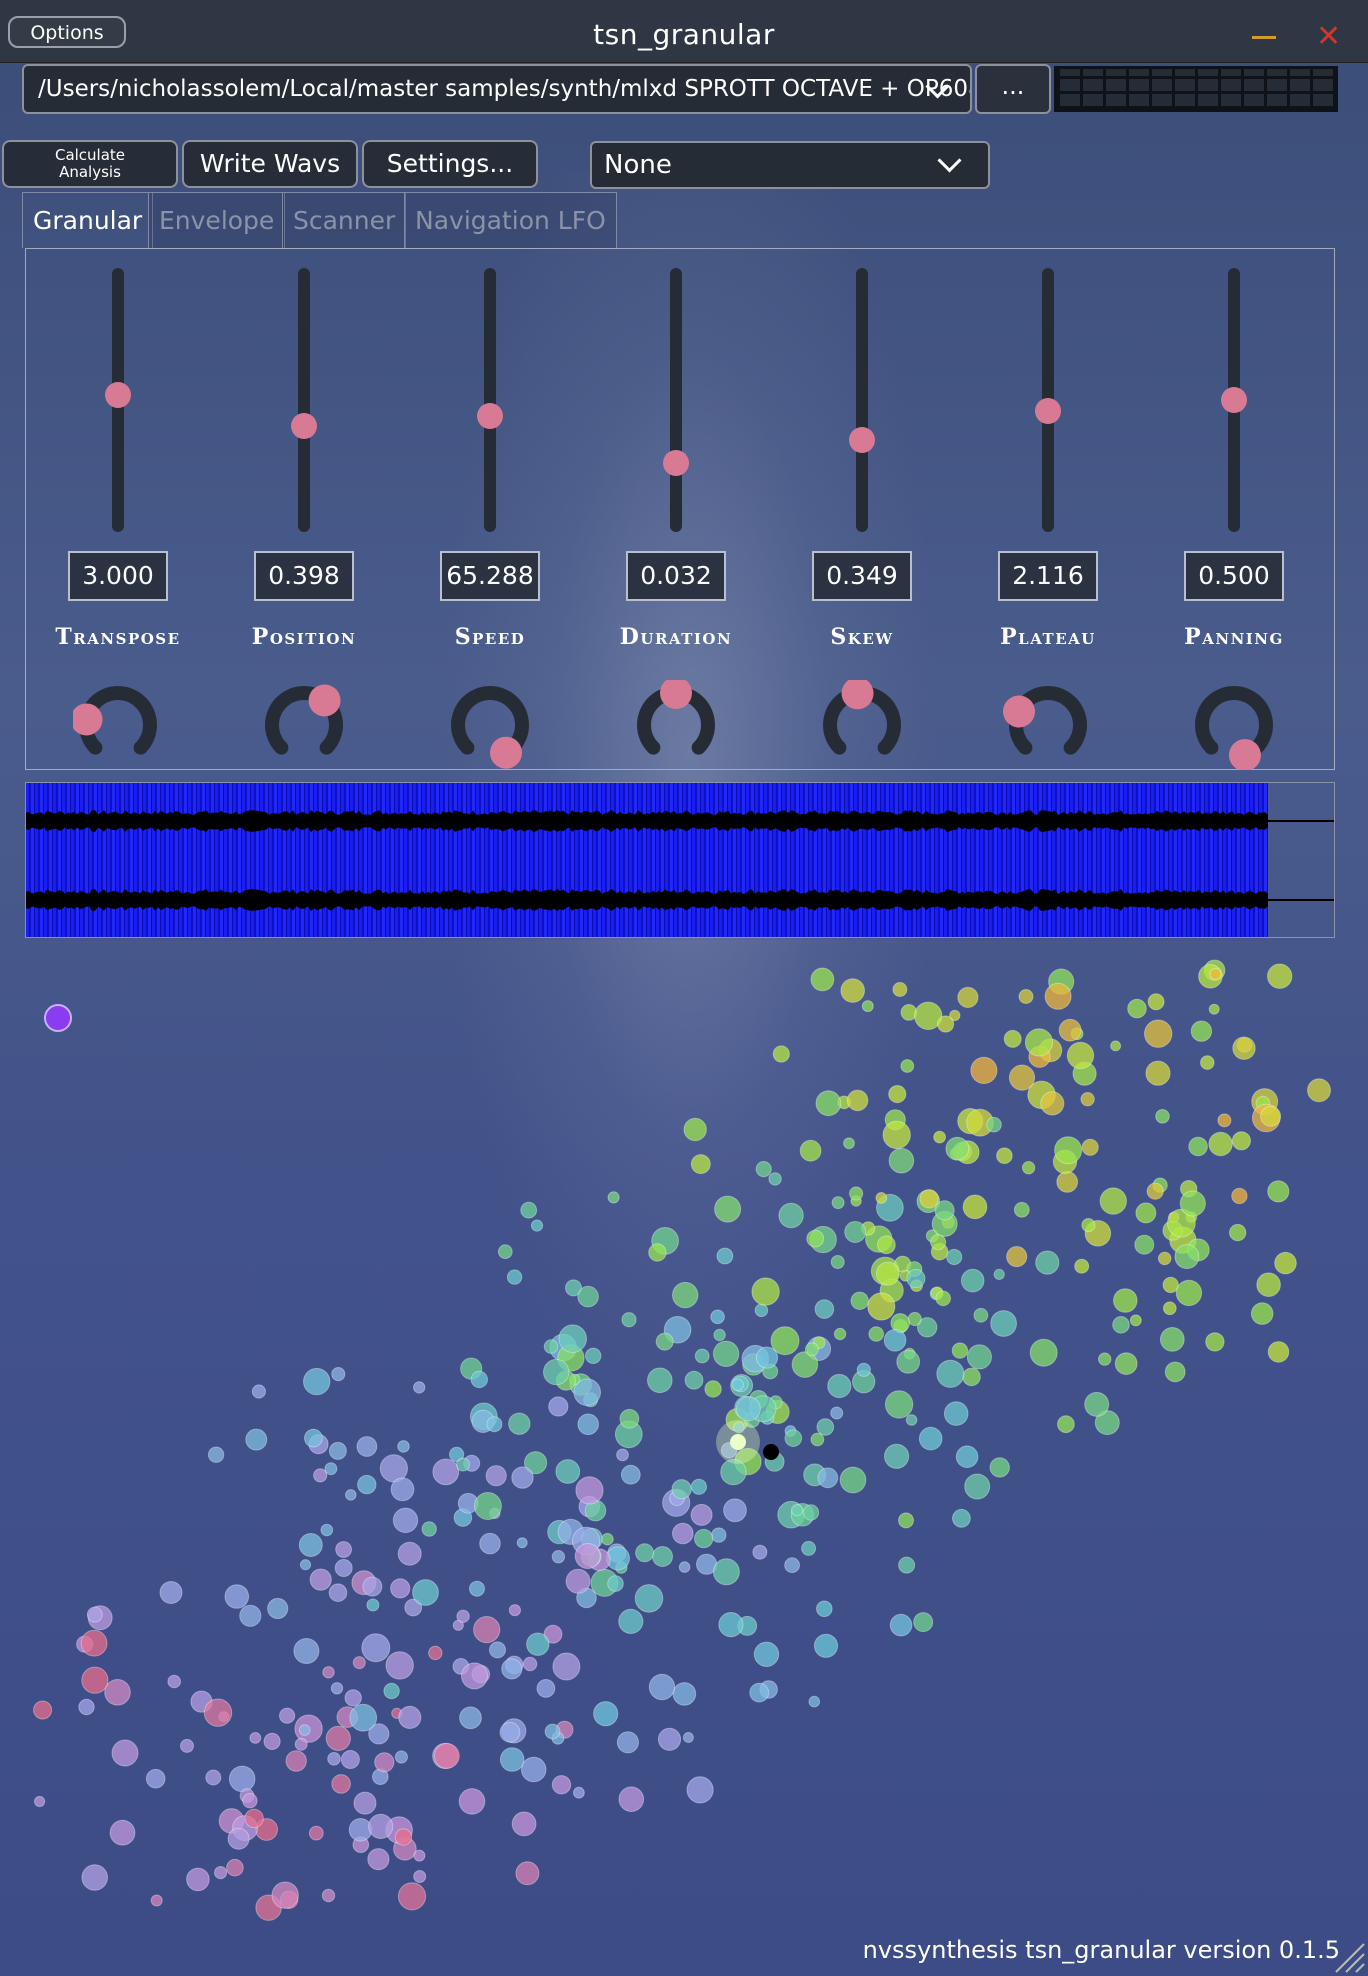 This screenshot has height=1976, width=1368. Describe the element at coordinates (1048, 576) in the screenshot. I see `plateau-value-field: 2.116` at that location.